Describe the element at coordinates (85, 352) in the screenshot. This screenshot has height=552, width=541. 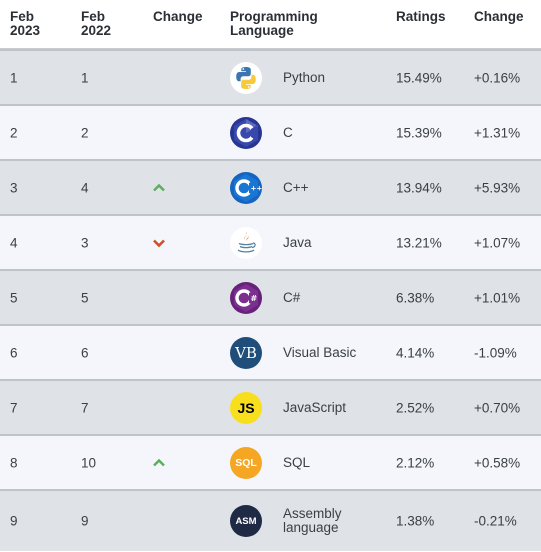
I see `rank-2022: 6` at that location.